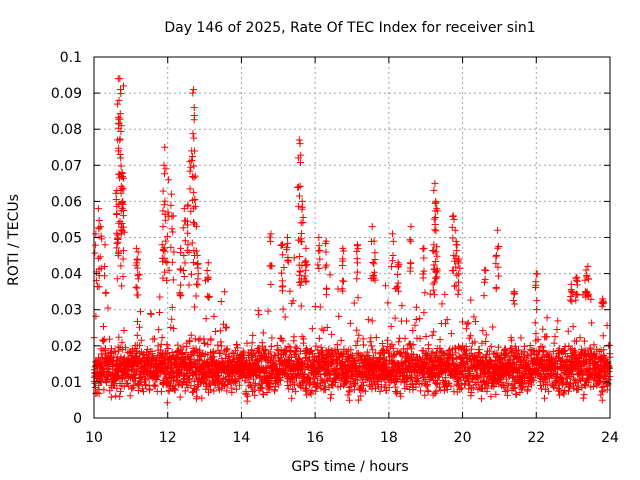 The height and width of the screenshot is (480, 640). Describe the element at coordinates (66, 166) in the screenshot. I see `y-tick-label: 0.07` at that location.